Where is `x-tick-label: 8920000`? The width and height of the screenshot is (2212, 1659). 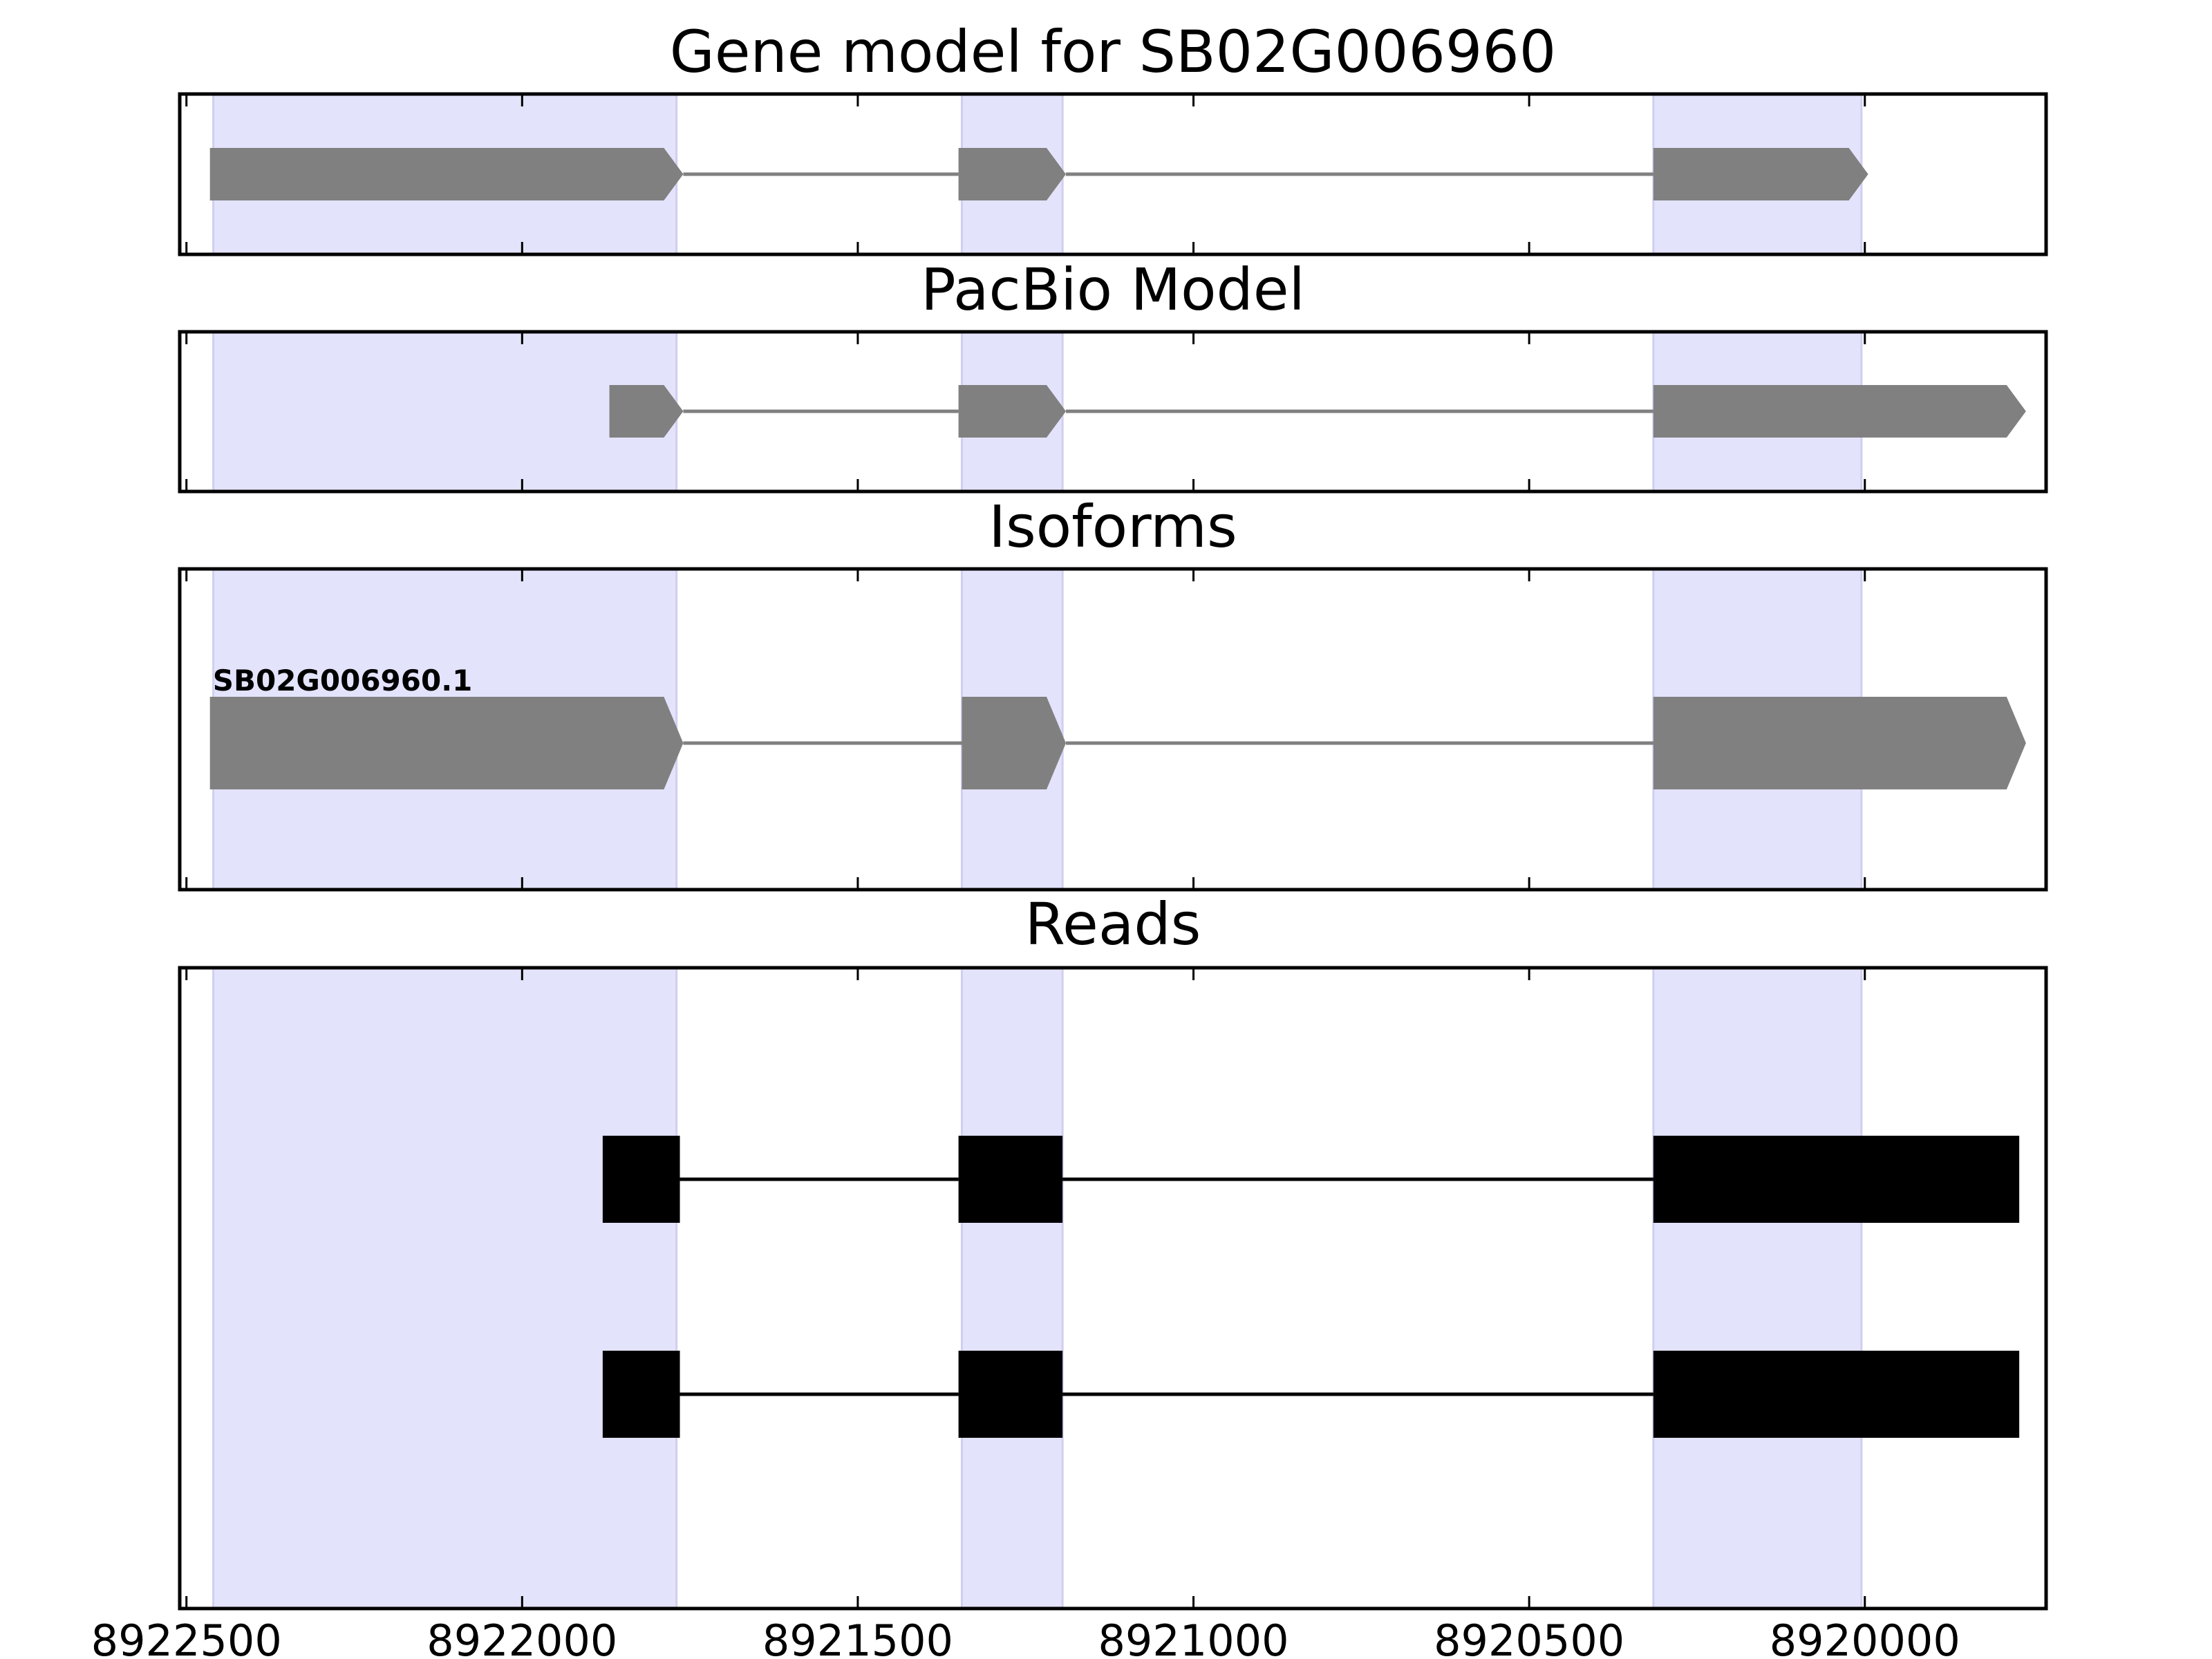
x-tick-label: 8920000 is located at coordinates (1865, 1637).